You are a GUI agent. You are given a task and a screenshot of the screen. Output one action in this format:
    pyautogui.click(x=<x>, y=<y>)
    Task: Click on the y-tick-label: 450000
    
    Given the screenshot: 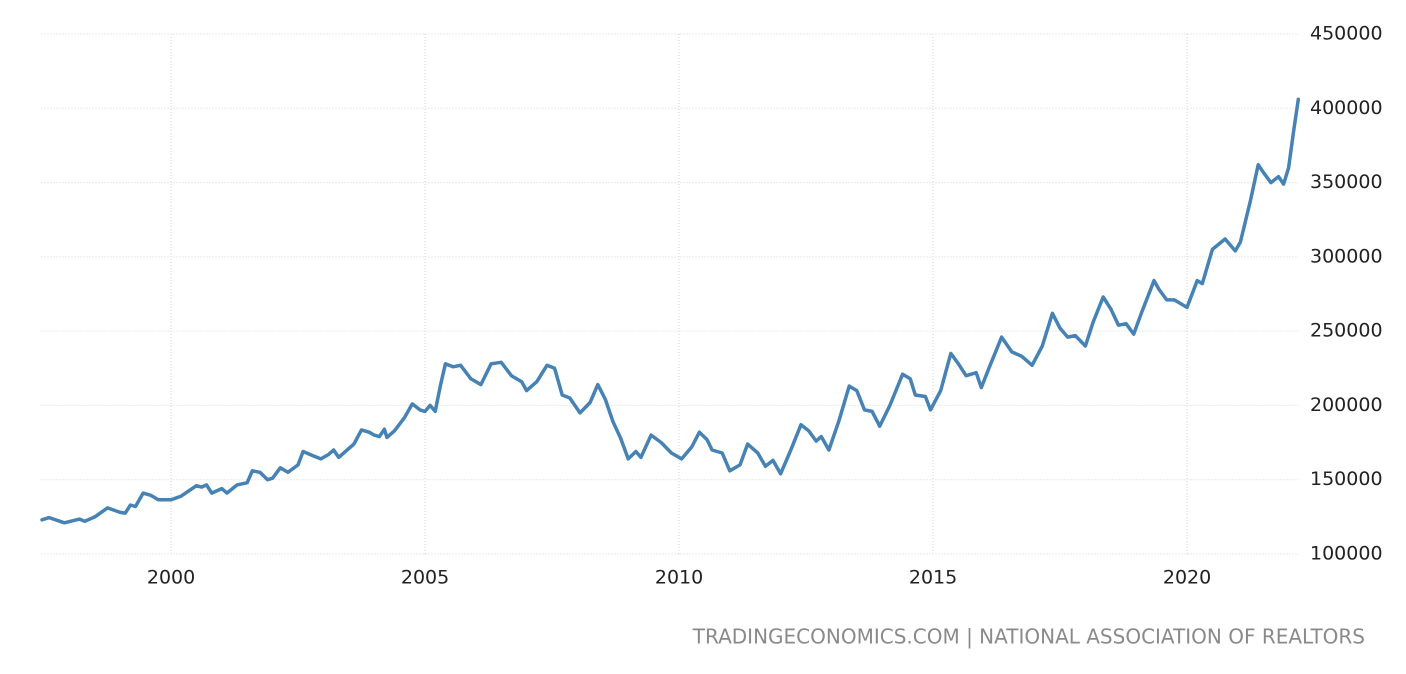 What is the action you would take?
    pyautogui.click(x=1346, y=34)
    